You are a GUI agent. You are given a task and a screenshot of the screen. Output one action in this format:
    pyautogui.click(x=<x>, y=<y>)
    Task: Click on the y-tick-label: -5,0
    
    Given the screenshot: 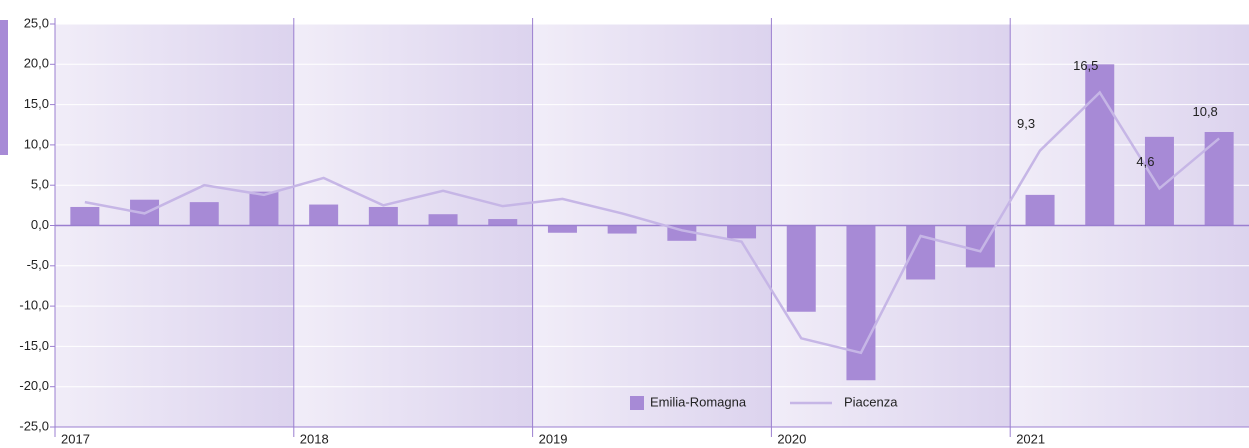 What is the action you would take?
    pyautogui.click(x=38, y=264)
    